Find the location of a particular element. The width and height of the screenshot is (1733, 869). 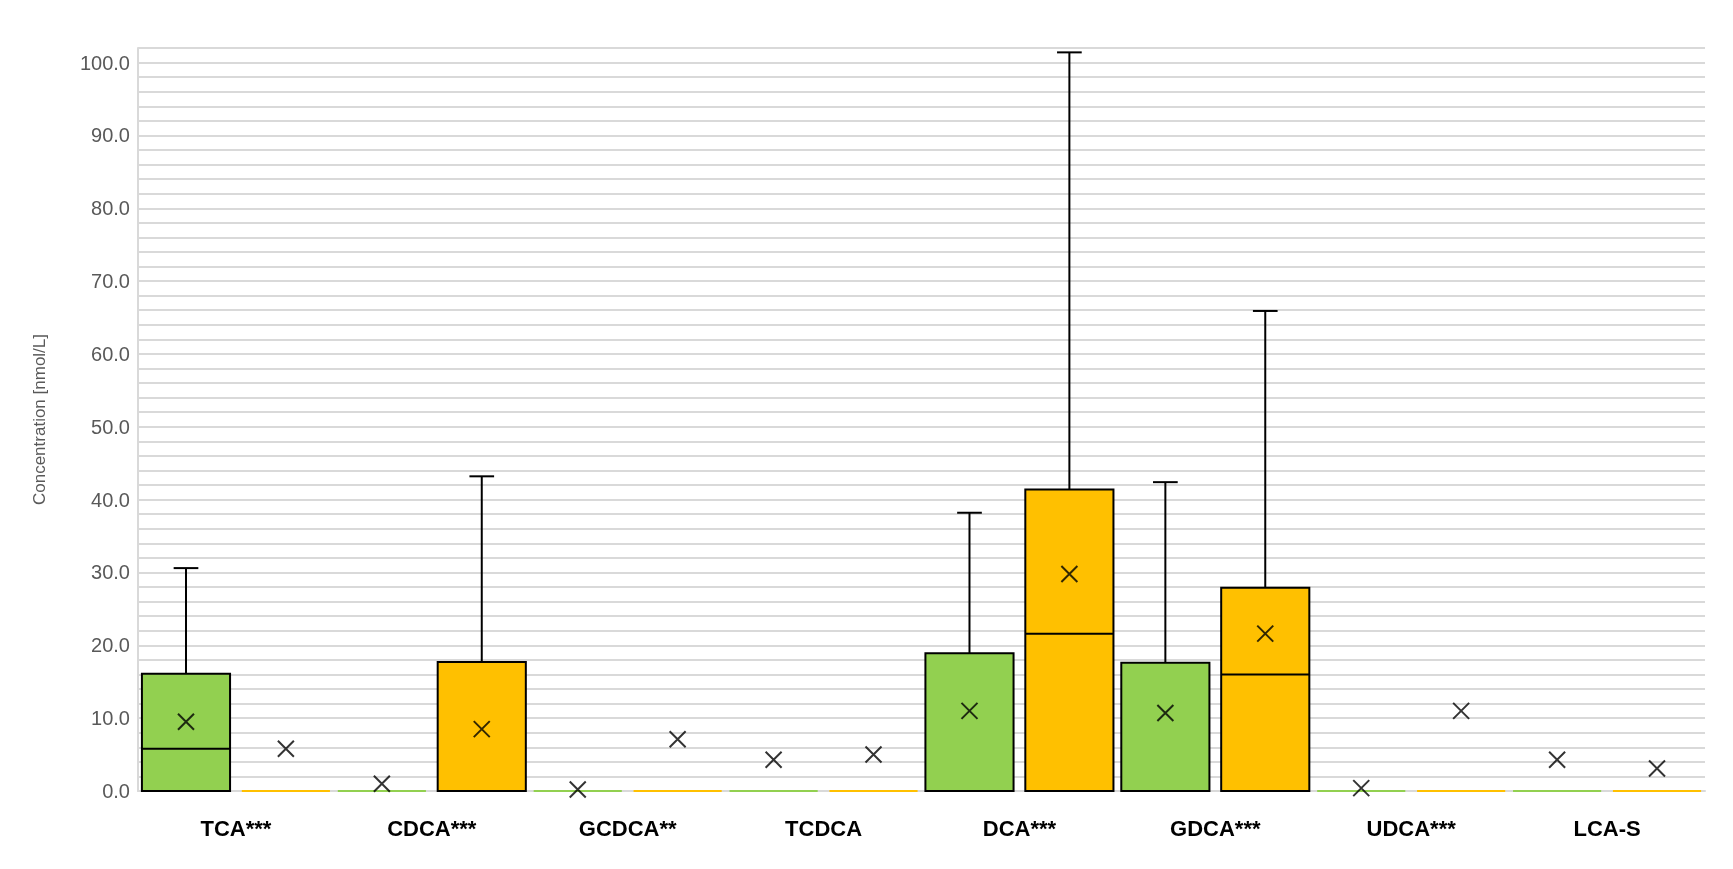

x-tick-label: TCA*** is located at coordinates (236, 828).